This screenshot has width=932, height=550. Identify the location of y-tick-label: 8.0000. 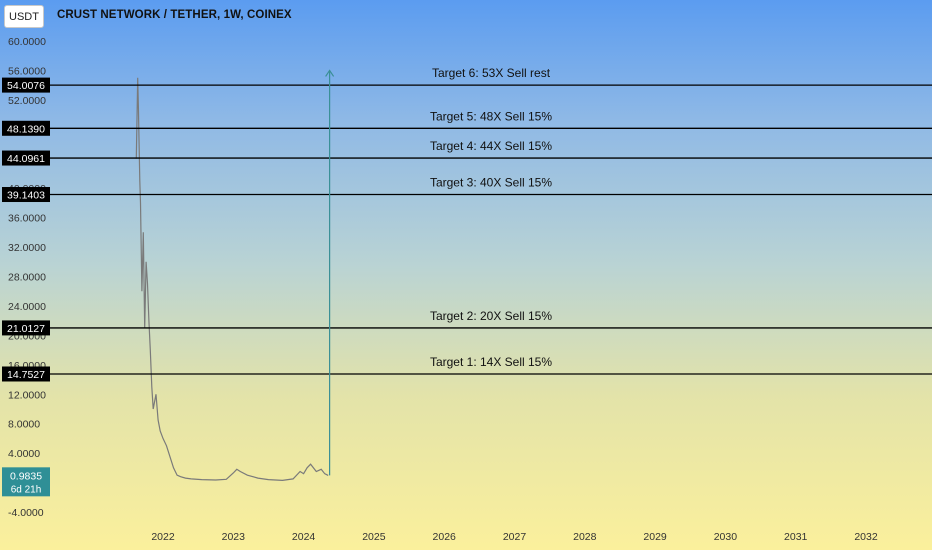
(24, 425).